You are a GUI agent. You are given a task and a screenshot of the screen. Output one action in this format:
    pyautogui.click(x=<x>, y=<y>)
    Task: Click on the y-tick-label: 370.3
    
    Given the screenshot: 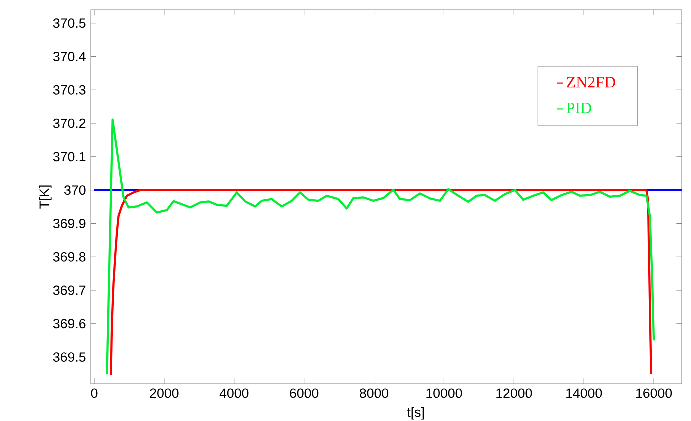 What is the action you would take?
    pyautogui.click(x=69, y=90)
    